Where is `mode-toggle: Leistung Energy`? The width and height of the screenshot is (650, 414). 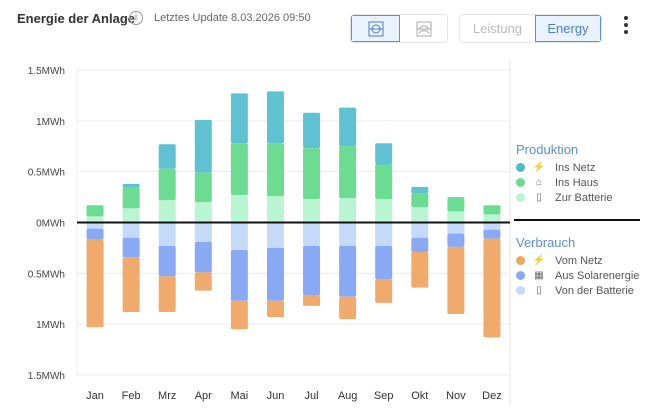 mode-toggle: Leistung Energy is located at coordinates (530, 28).